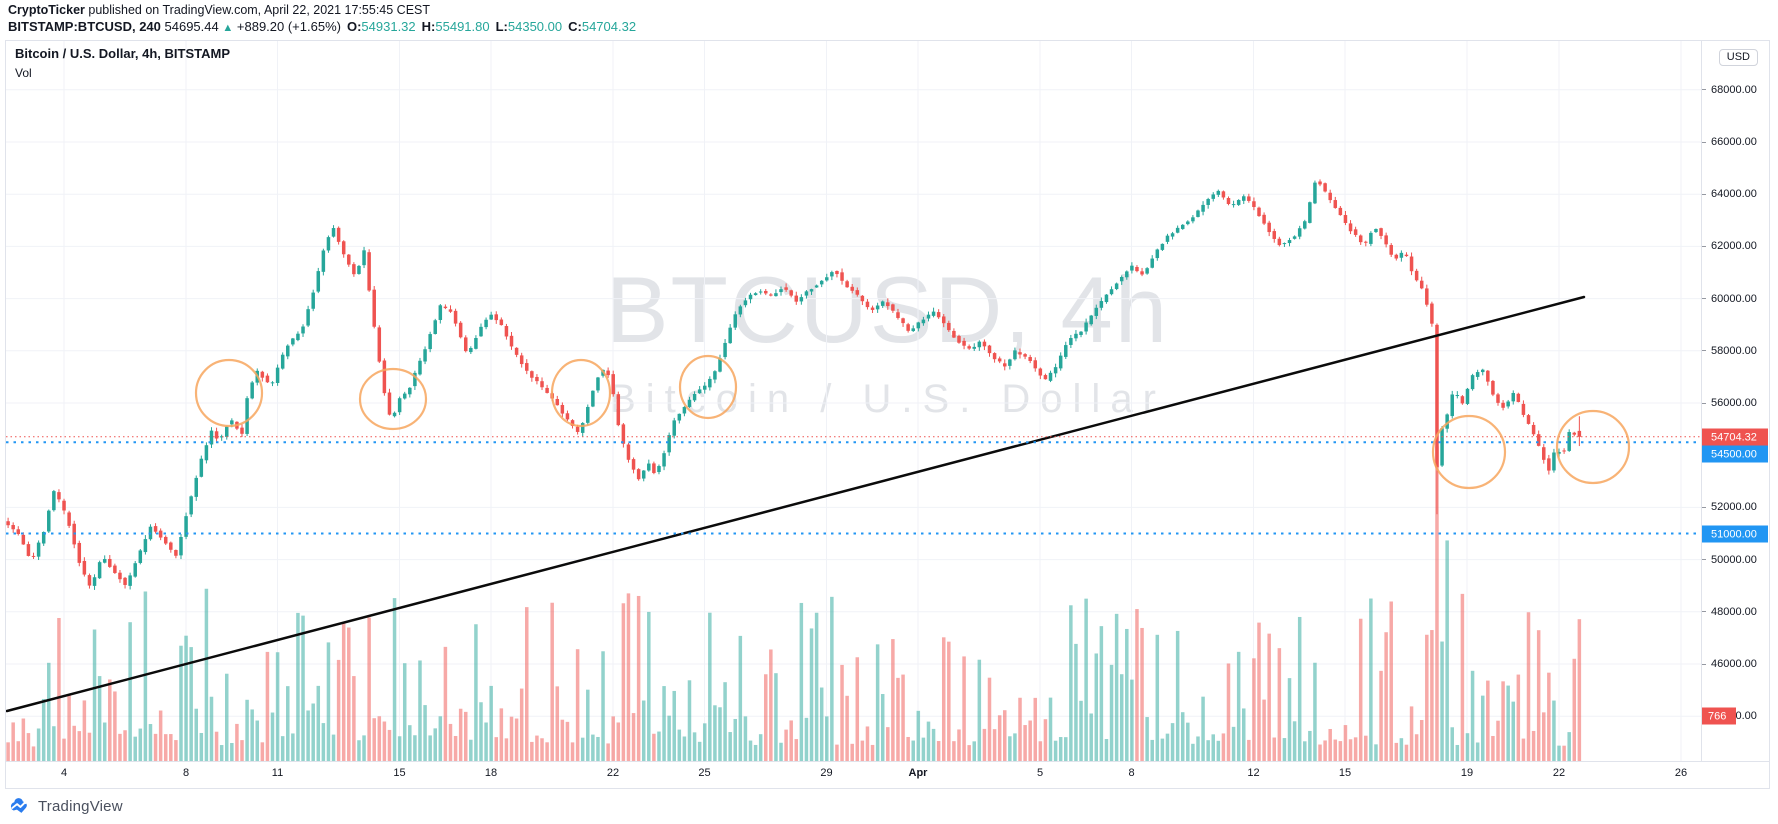 This screenshot has height=824, width=1778. I want to click on time-axis: 4 8 11 15 18 22 25 29 Apr 5 8 12 15 19 22 26, so click(887, 774).